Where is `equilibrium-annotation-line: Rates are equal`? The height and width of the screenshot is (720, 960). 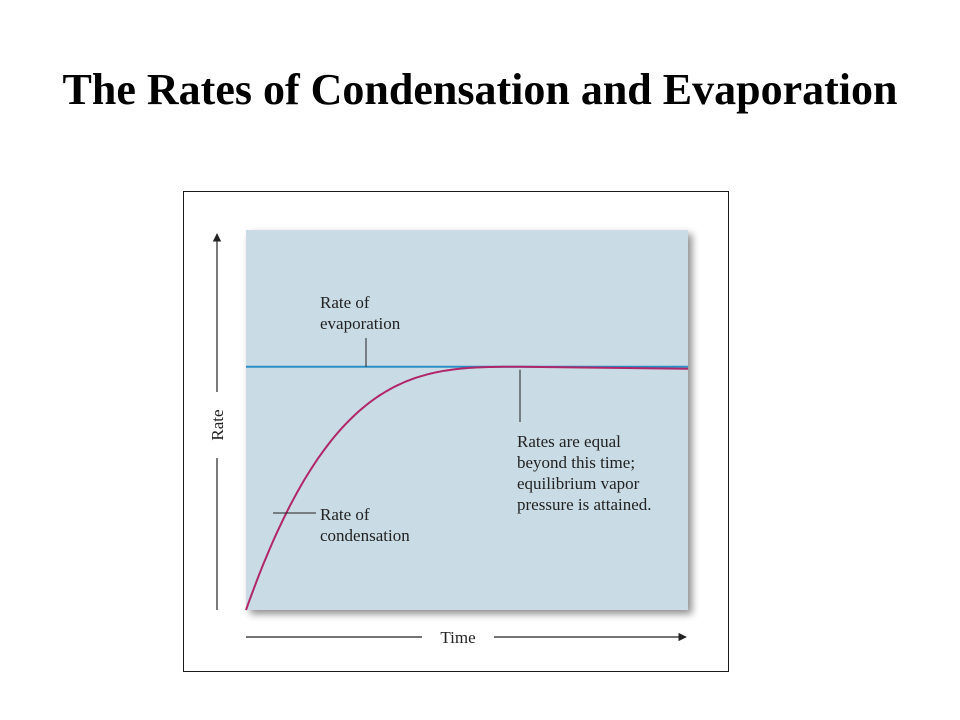
equilibrium-annotation-line: Rates are equal is located at coordinates (569, 441).